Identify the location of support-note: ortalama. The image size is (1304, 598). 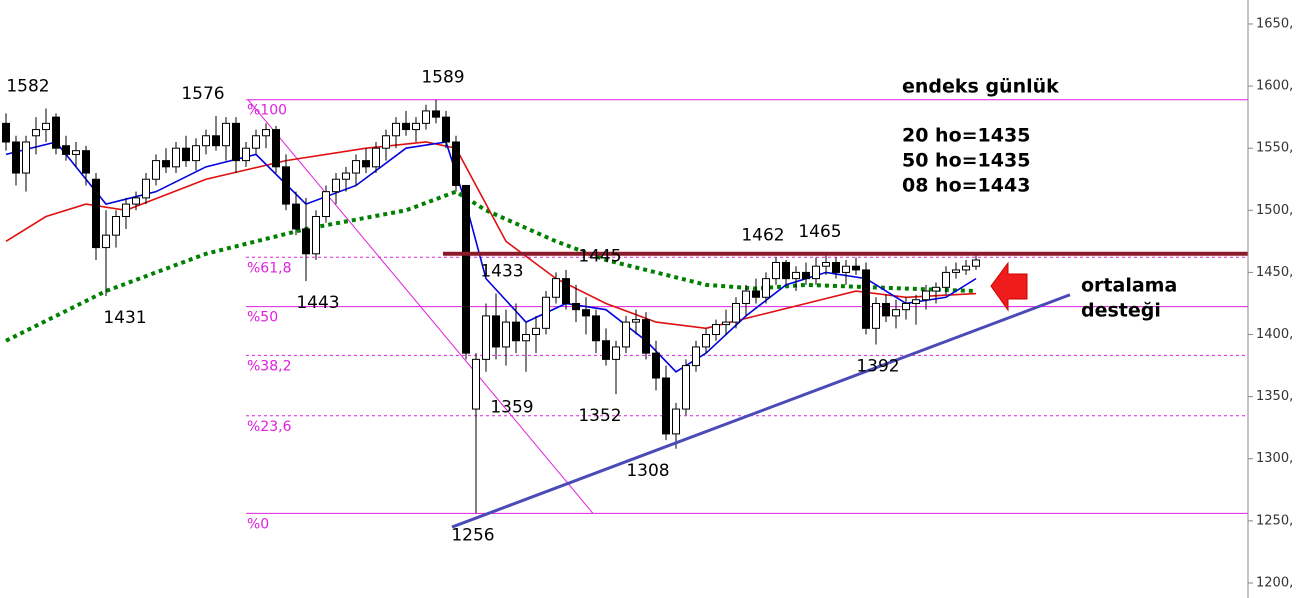
(1129, 286).